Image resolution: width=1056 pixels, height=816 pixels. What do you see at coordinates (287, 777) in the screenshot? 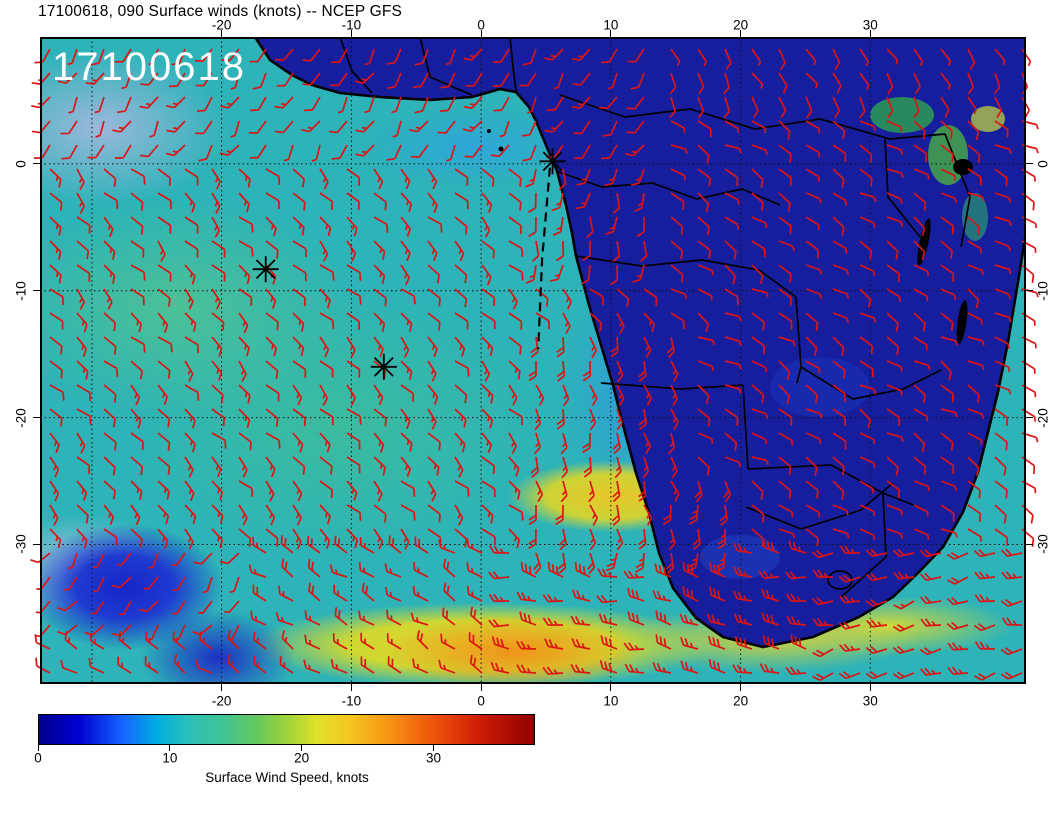
I see `colorbar-label: Surface Wind Speed, knots` at bounding box center [287, 777].